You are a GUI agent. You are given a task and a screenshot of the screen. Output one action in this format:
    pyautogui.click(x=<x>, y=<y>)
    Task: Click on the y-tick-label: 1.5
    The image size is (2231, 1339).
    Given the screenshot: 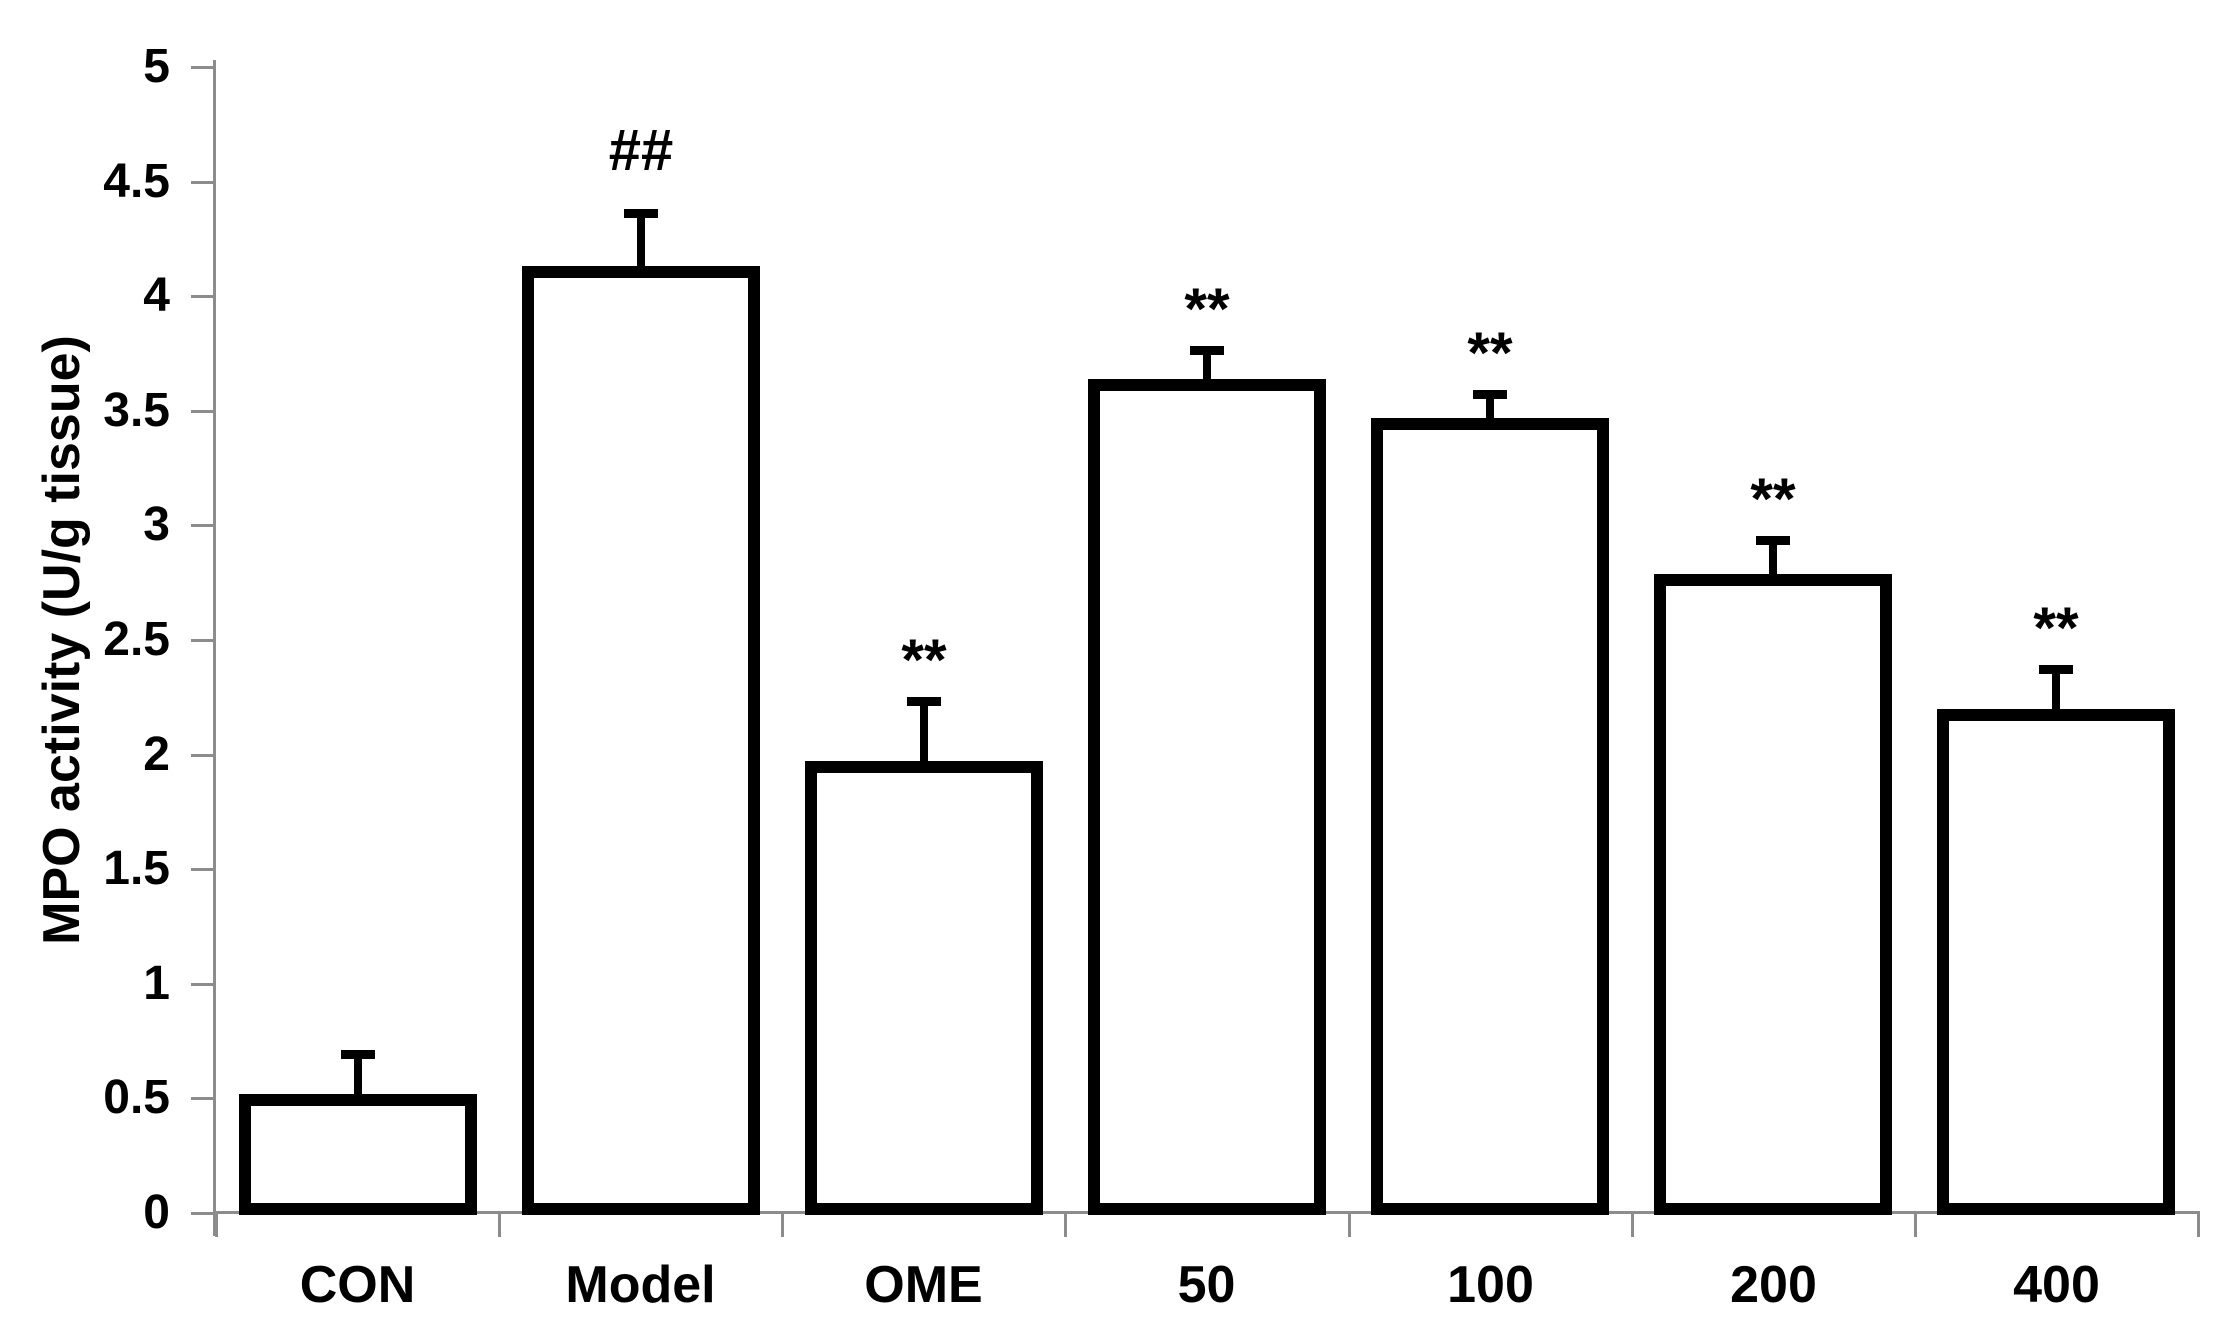 What is the action you would take?
    pyautogui.click(x=136, y=868)
    